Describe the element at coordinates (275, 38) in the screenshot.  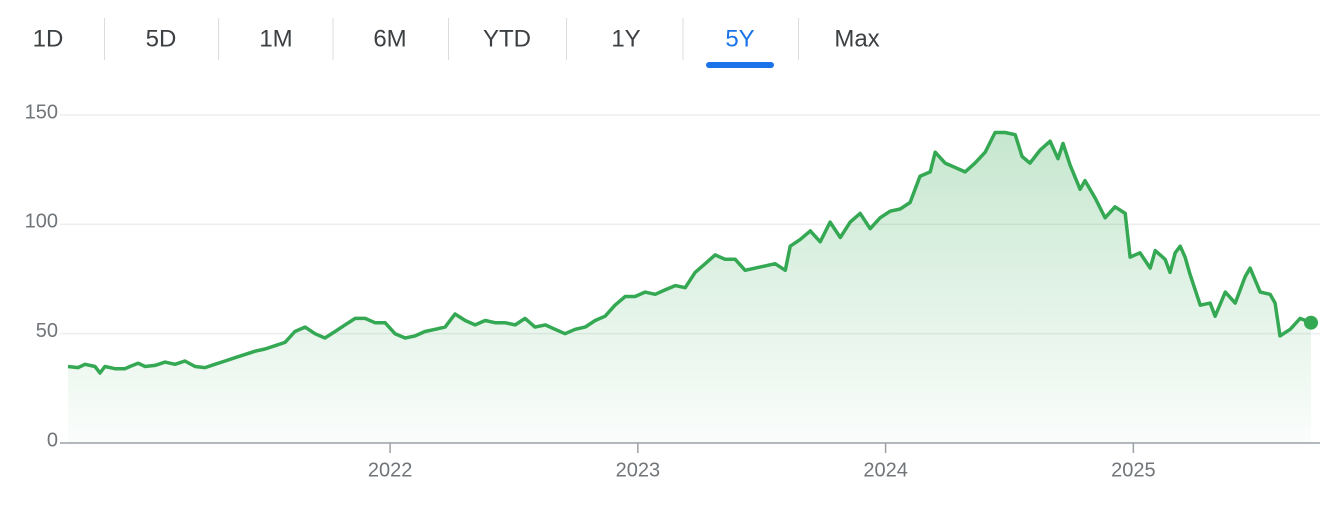
I see `time-range-tab: 1M` at that location.